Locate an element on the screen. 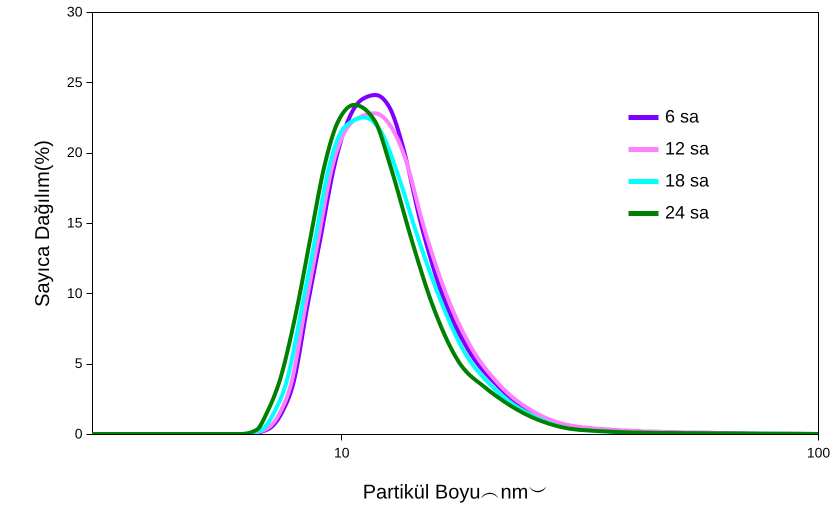 The width and height of the screenshot is (840, 523). legend-label: 12 sa is located at coordinates (687, 148).